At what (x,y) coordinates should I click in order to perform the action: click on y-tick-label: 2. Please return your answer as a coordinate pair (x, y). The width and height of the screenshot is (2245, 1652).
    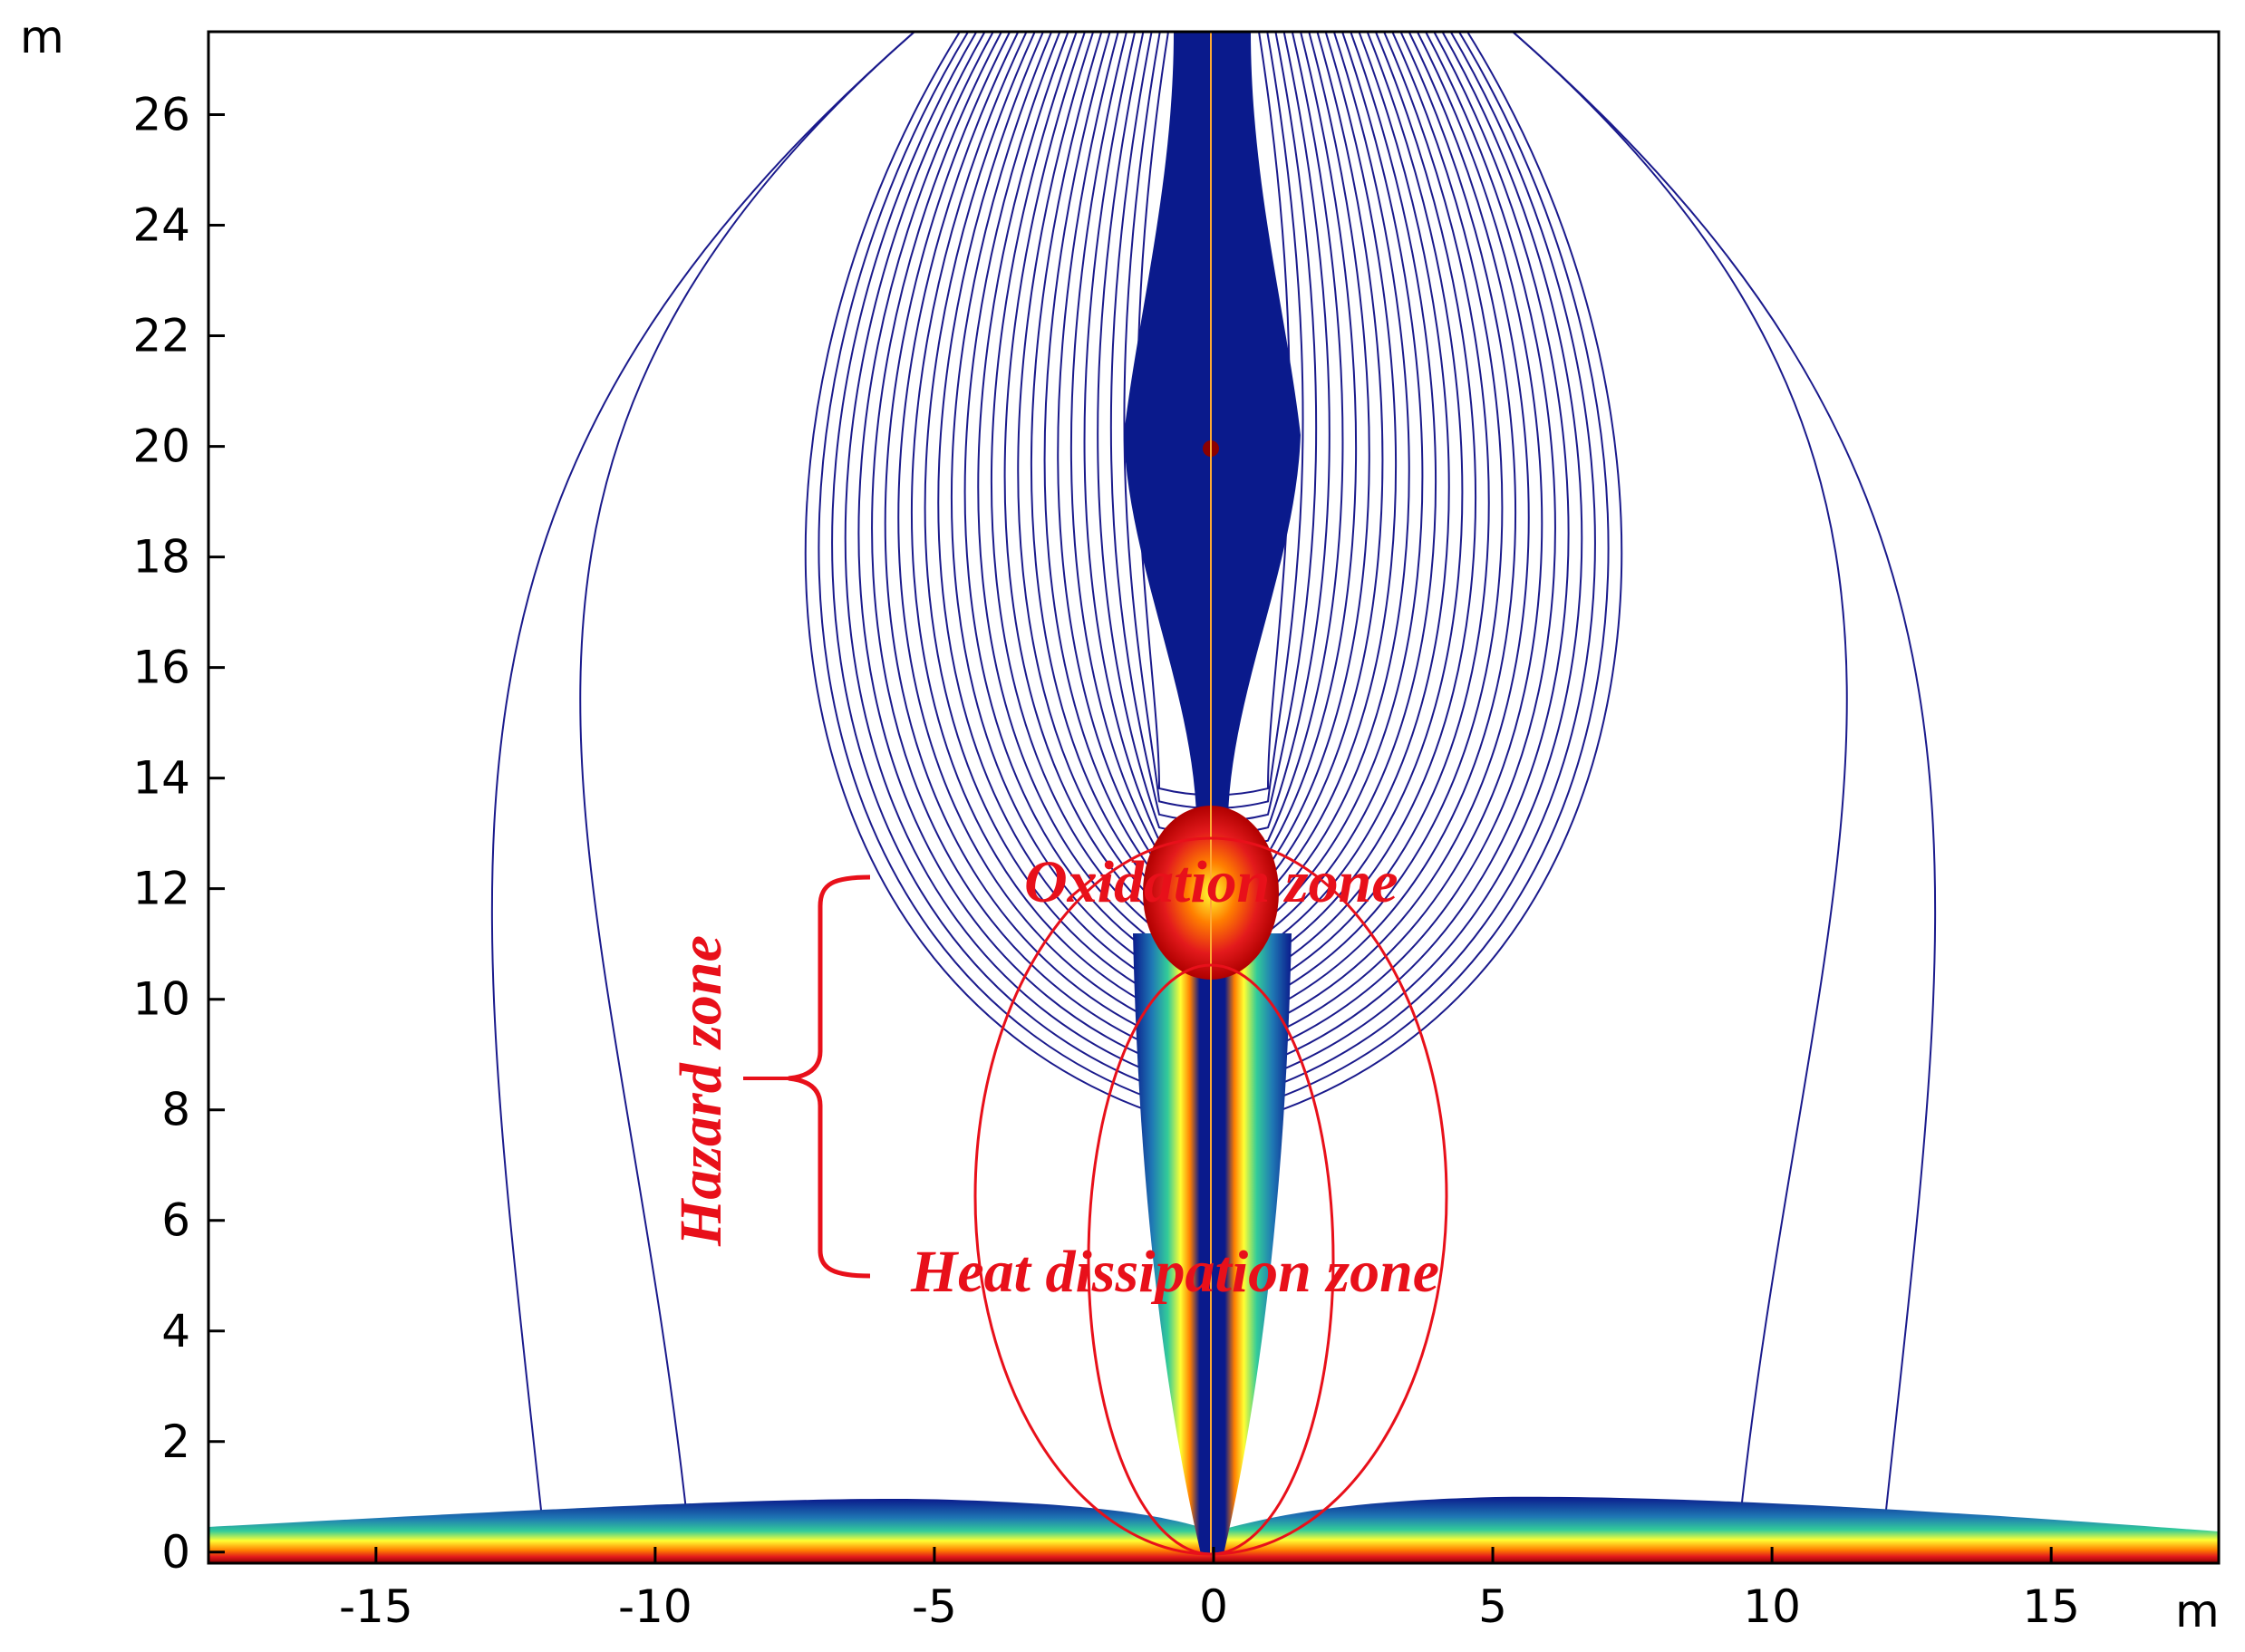
    Looking at the image, I should click on (175, 1441).